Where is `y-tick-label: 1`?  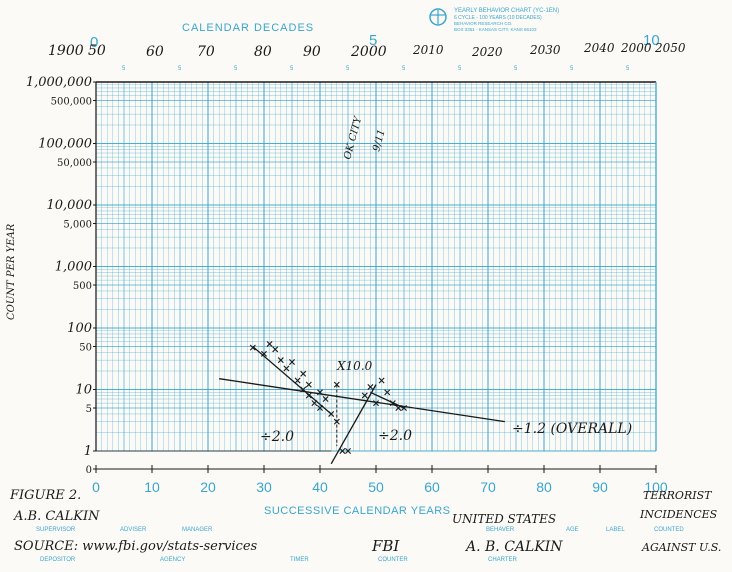 y-tick-label: 1 is located at coordinates (88, 451).